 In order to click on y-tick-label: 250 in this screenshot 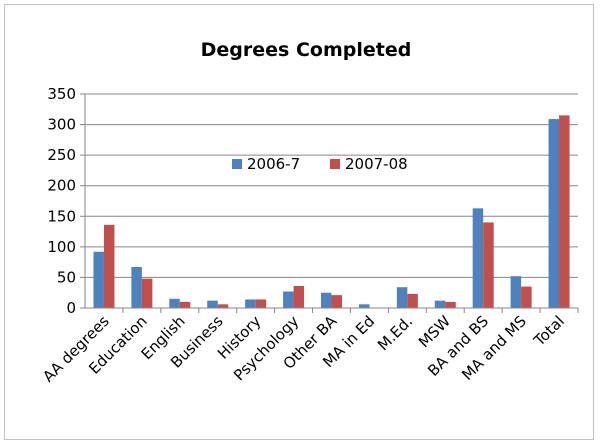, I will do `click(61, 155)`.